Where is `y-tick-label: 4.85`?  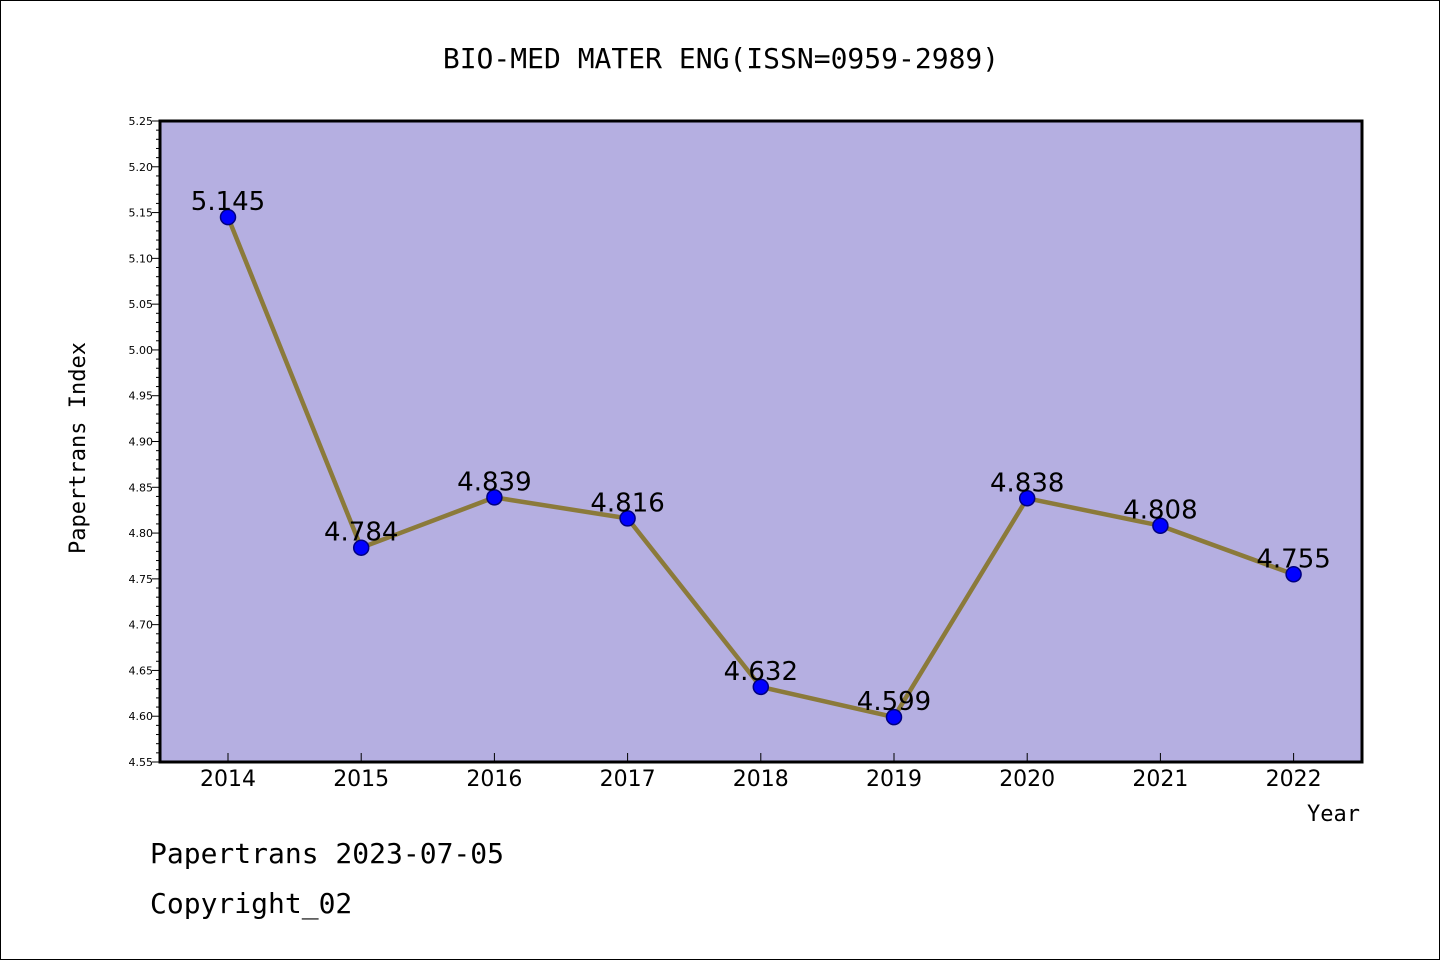
y-tick-label: 4.85 is located at coordinates (141, 487).